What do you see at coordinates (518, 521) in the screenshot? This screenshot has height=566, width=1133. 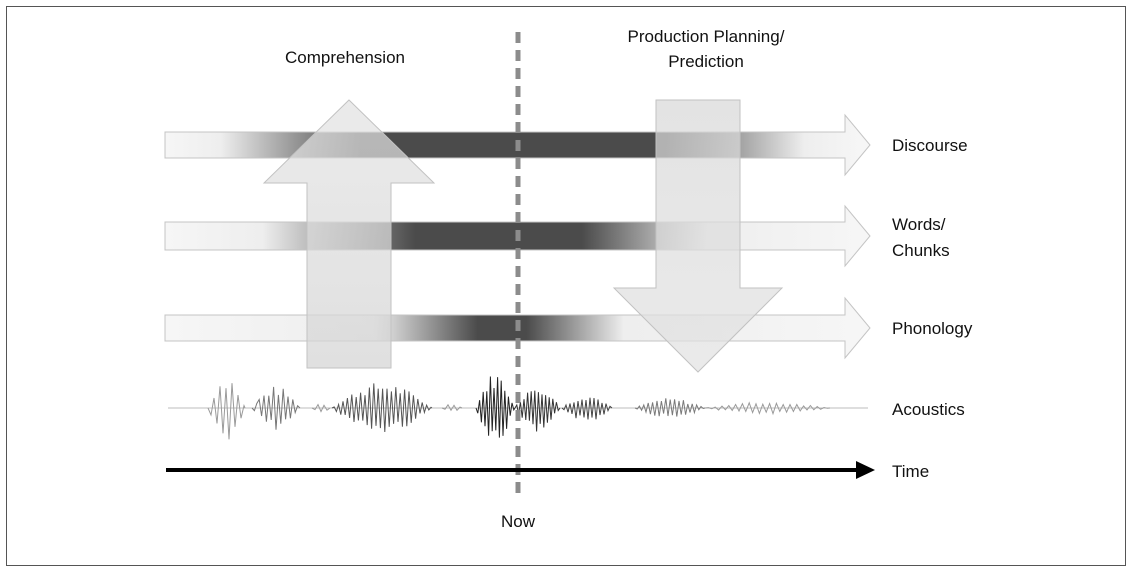 I see `now-label: Now` at bounding box center [518, 521].